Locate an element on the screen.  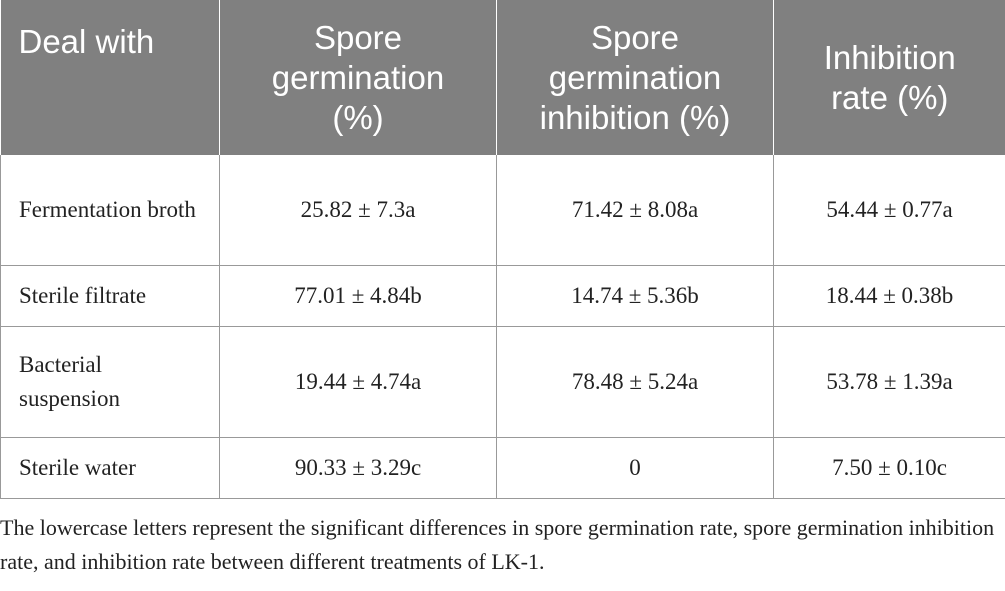
row-label: Fermentation broth is located at coordinates (110, 210).